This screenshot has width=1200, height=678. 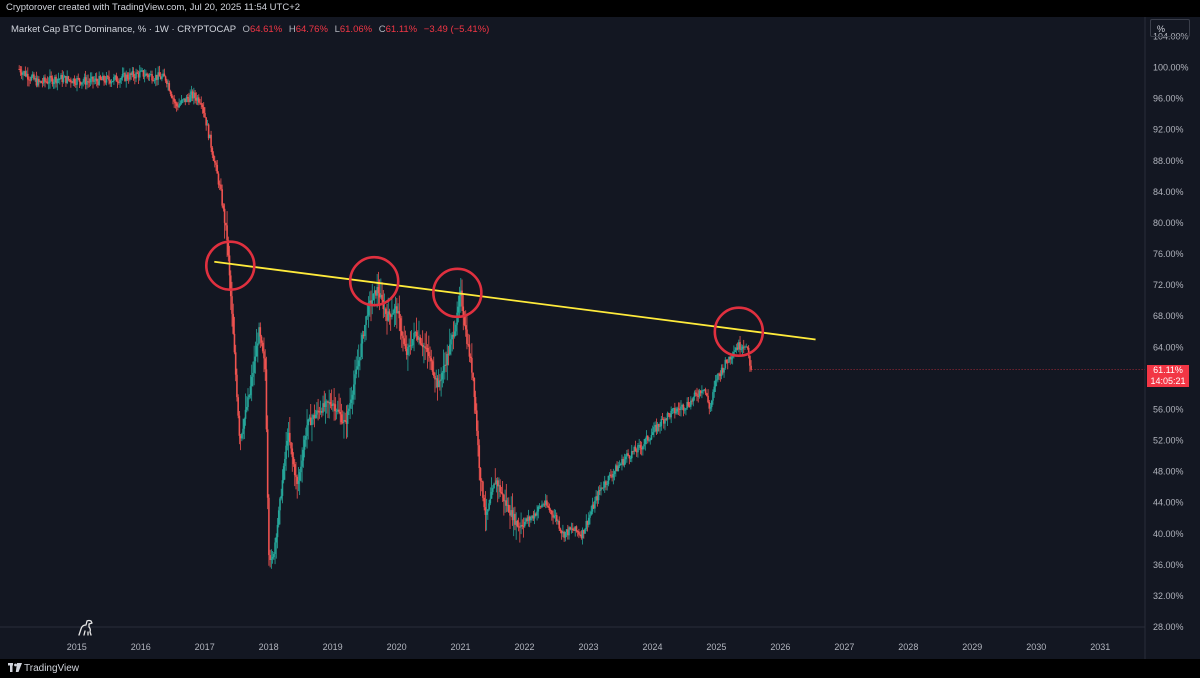 What do you see at coordinates (1168, 347) in the screenshot?
I see `price-tick-label: 64.00%` at bounding box center [1168, 347].